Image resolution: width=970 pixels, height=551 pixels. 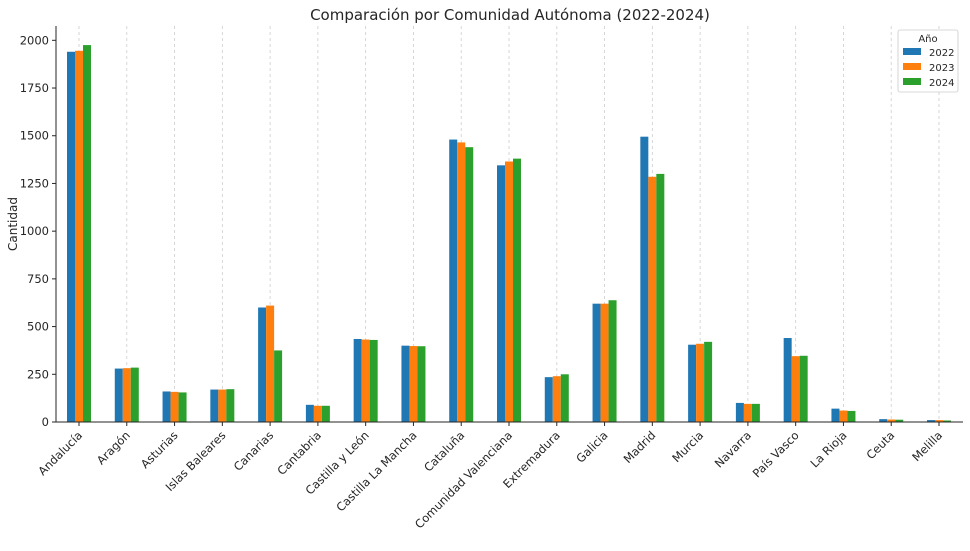 I want to click on legend-swatch-2023, so click(x=912, y=66).